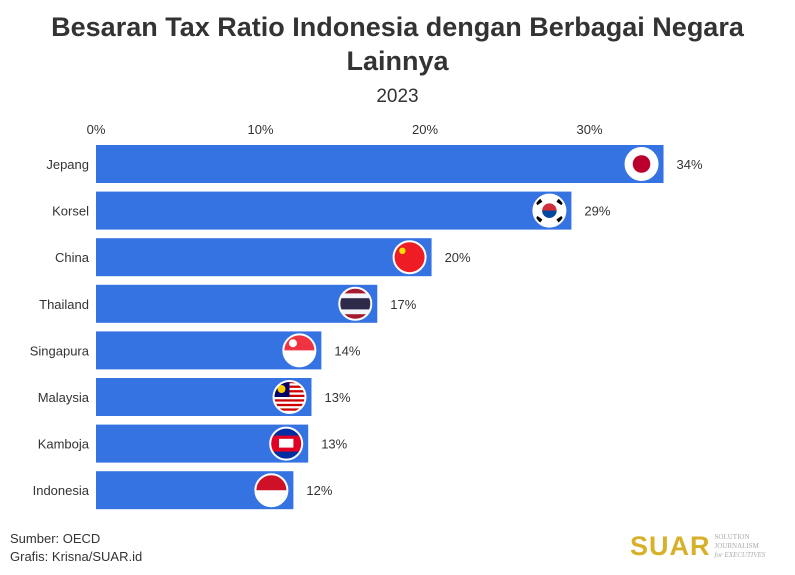  I want to click on bar-thailand, so click(237, 303).